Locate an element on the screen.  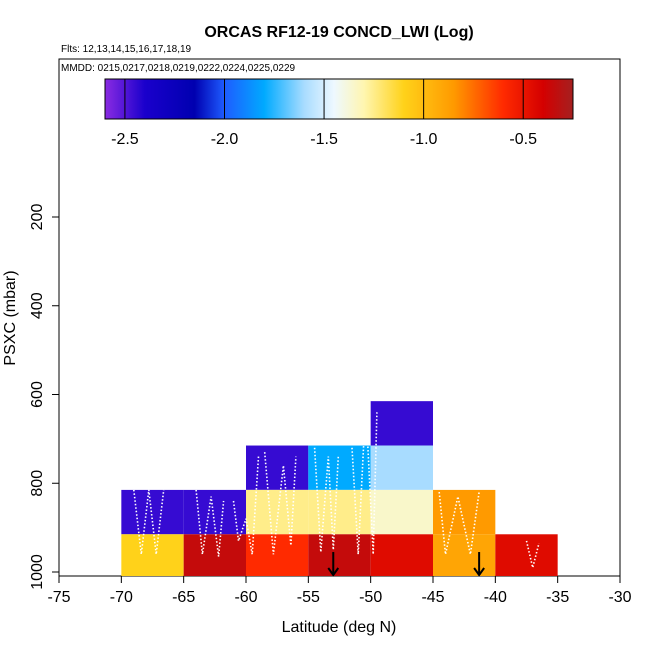
arrow-markers is located at coordinates (406, 564).